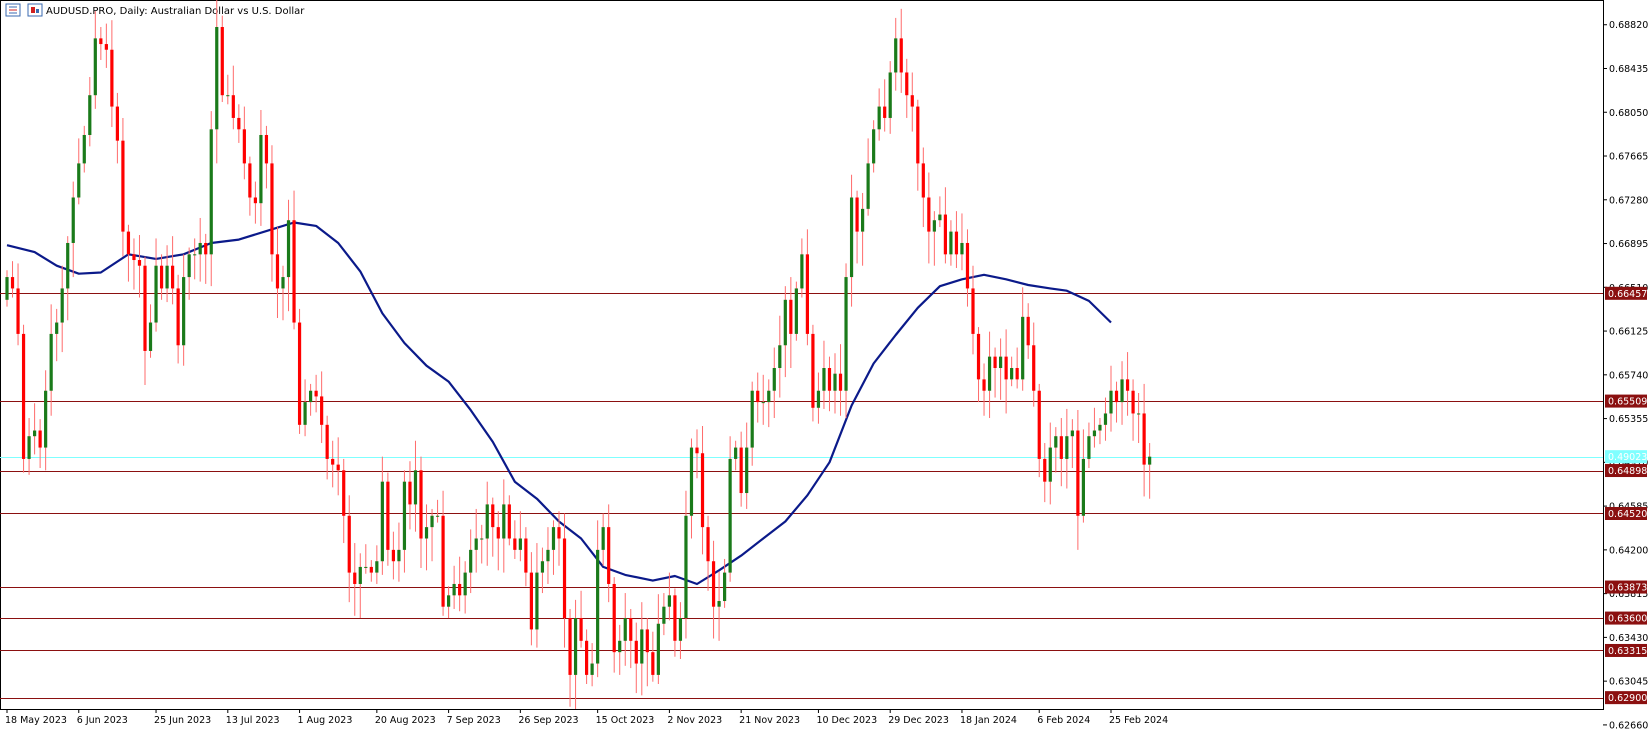 This screenshot has height=729, width=1648. Describe the element at coordinates (1627, 651) in the screenshot. I see `level-tag-label: 0.63315` at that location.